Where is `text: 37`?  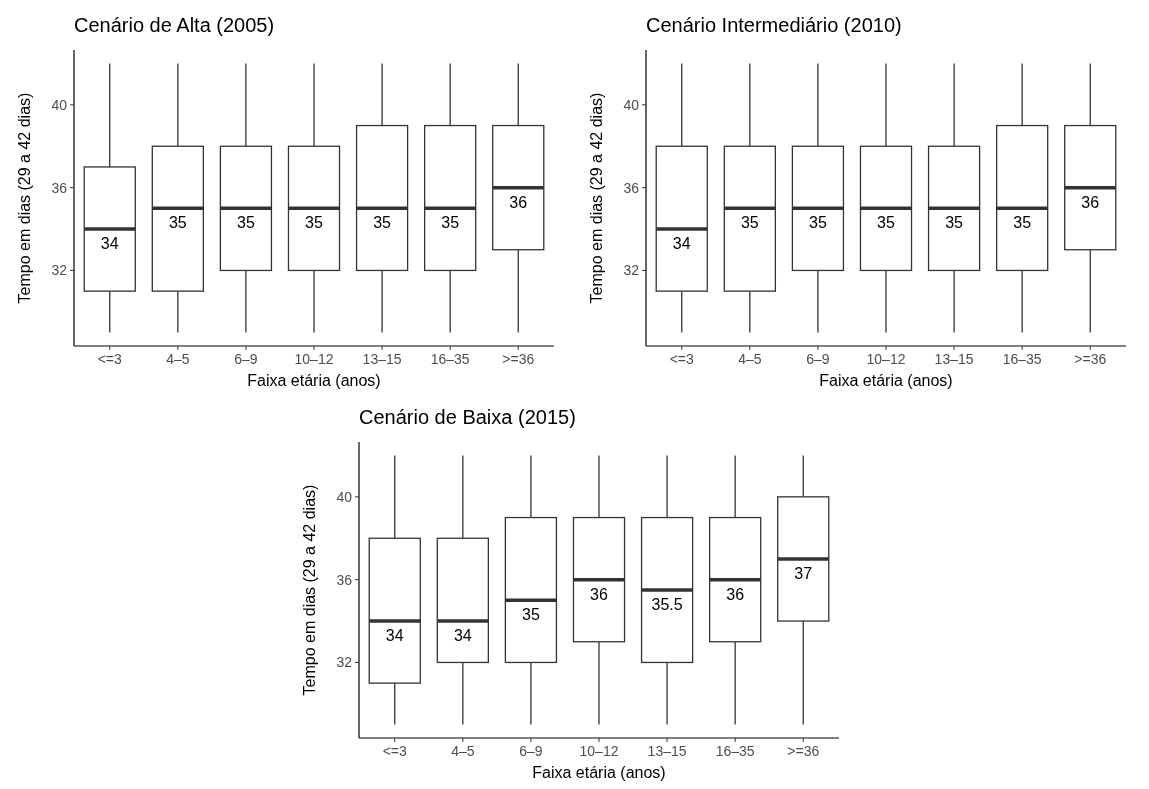 text: 37 is located at coordinates (803, 573).